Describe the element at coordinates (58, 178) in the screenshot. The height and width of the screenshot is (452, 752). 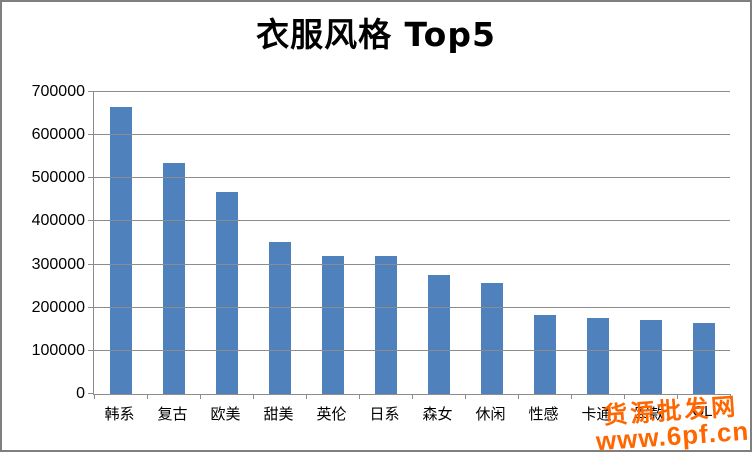
I see `y-axis-tick-label: 500000` at that location.